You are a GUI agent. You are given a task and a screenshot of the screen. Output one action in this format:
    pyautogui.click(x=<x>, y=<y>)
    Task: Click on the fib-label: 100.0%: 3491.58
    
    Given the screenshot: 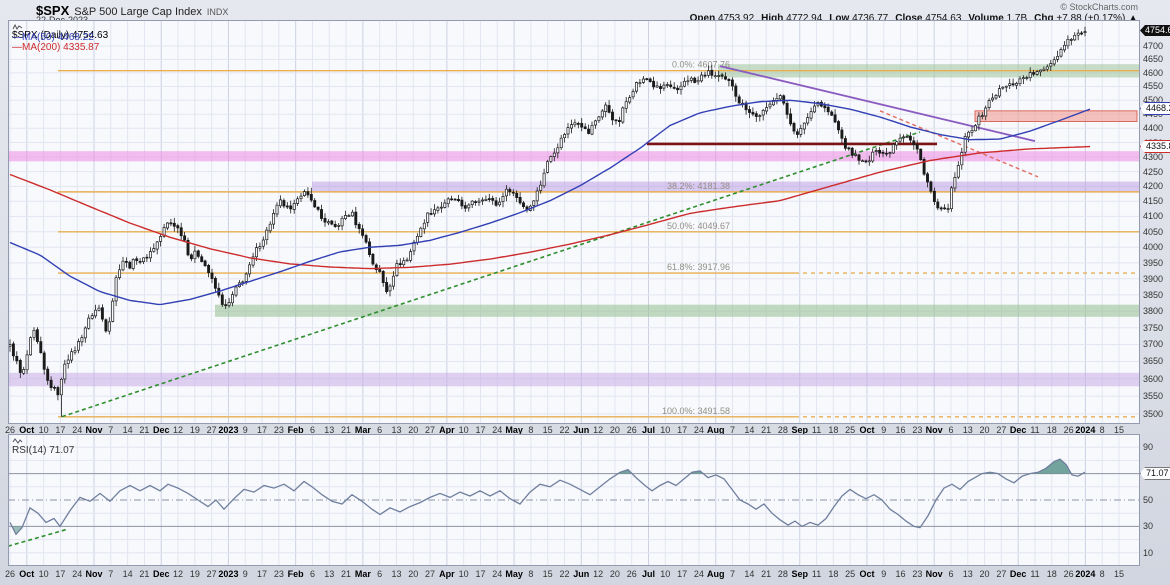 What is the action you would take?
    pyautogui.click(x=696, y=411)
    